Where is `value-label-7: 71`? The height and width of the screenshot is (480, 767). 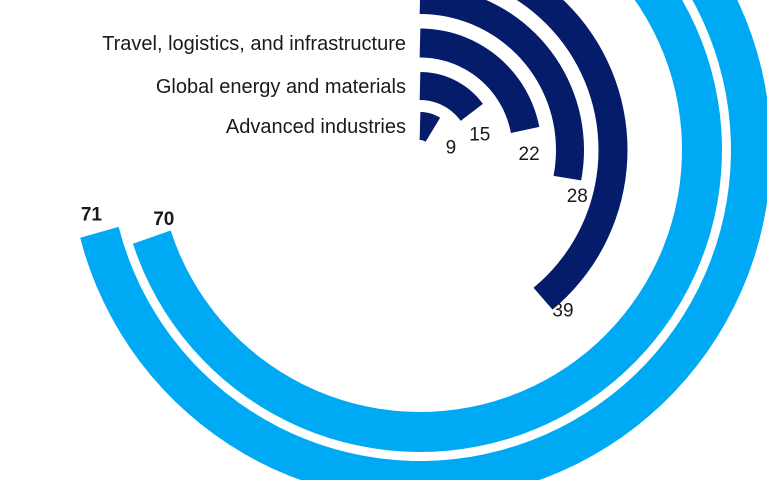 value-label-7: 71 is located at coordinates (92, 214).